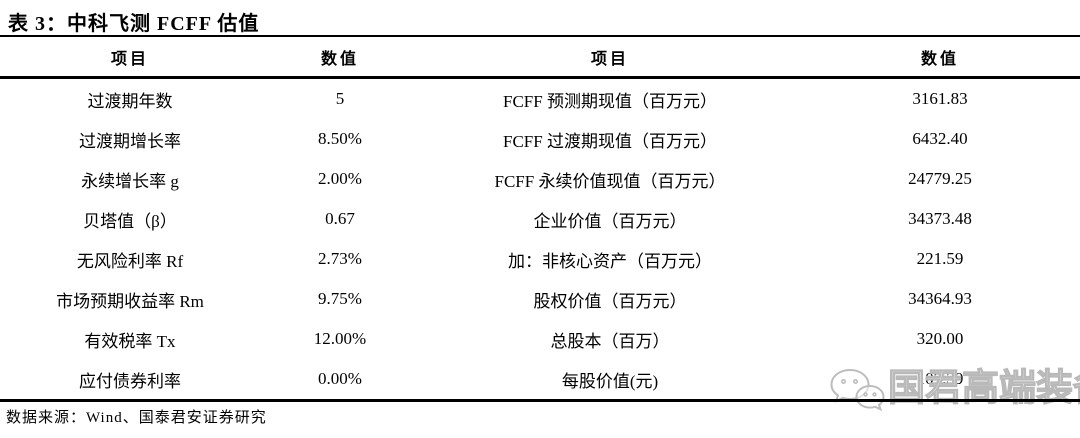 The image size is (1080, 438). I want to click on value-cell: 5, so click(340, 98).